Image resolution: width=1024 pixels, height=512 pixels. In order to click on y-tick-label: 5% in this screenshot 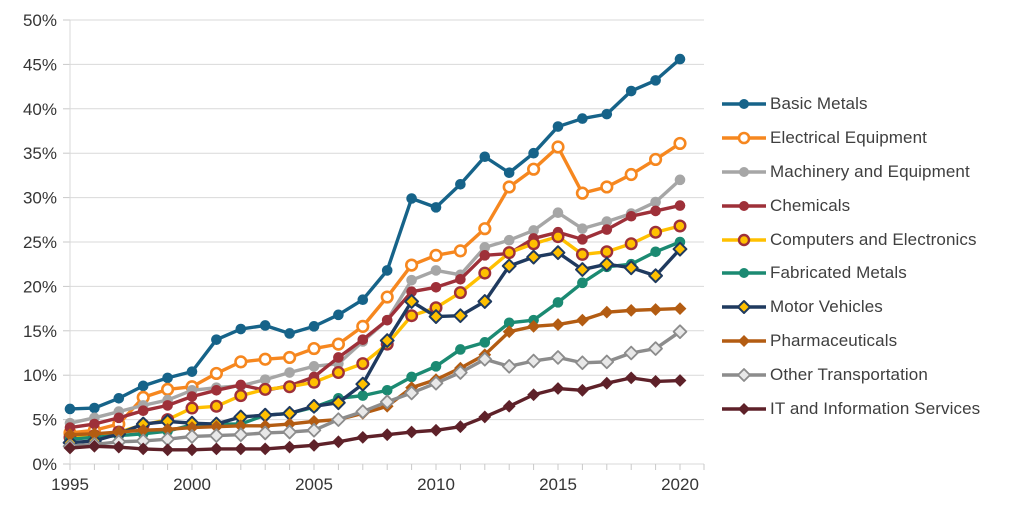, I will do `click(44, 420)`.